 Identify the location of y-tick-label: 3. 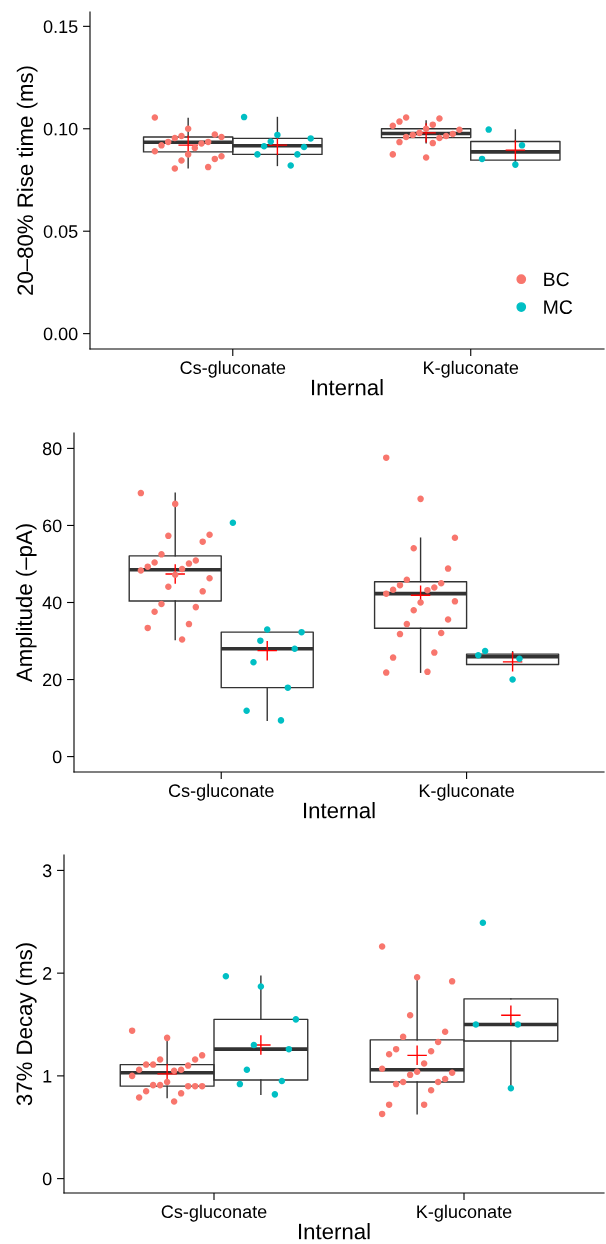
(47, 871).